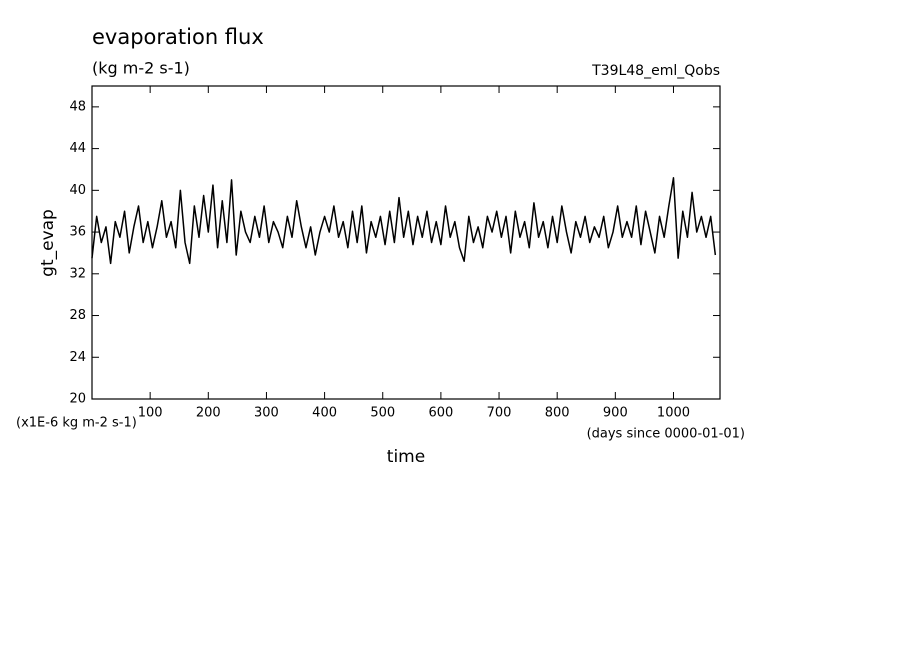 This screenshot has width=904, height=654. I want to click on chart-title: evaporation flux, so click(178, 37).